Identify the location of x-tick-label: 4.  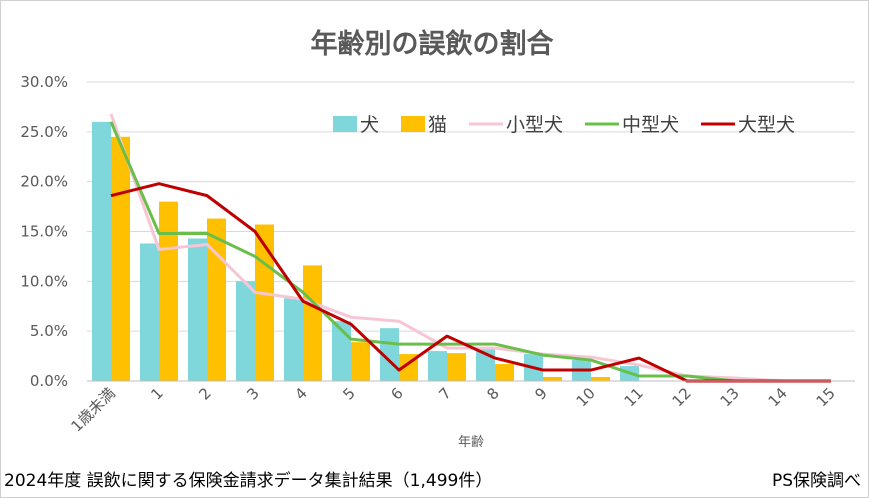
(300, 393).